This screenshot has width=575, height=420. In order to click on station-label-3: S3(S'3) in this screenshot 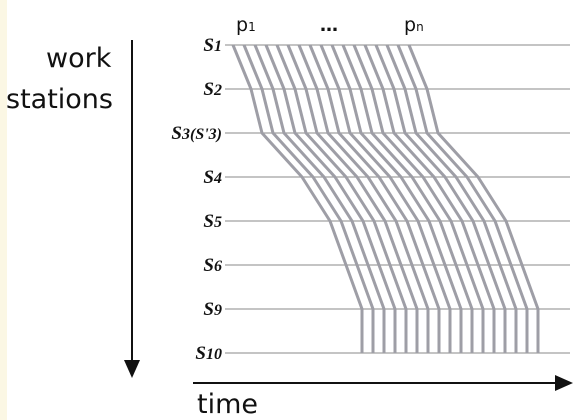, I will do `click(196, 133)`.